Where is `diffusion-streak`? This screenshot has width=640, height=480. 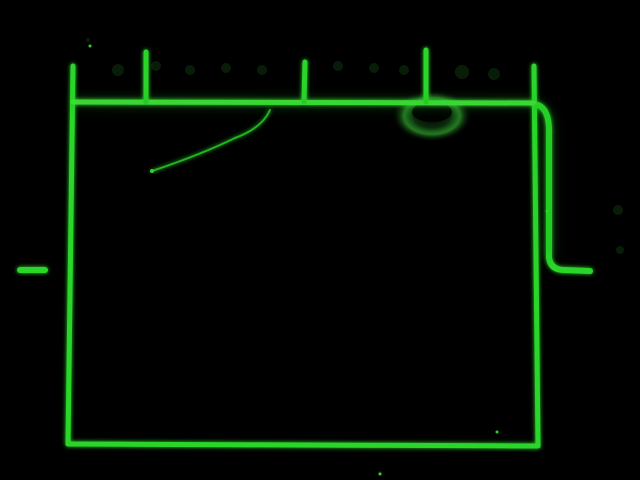
diffusion-streak is located at coordinates (211, 140).